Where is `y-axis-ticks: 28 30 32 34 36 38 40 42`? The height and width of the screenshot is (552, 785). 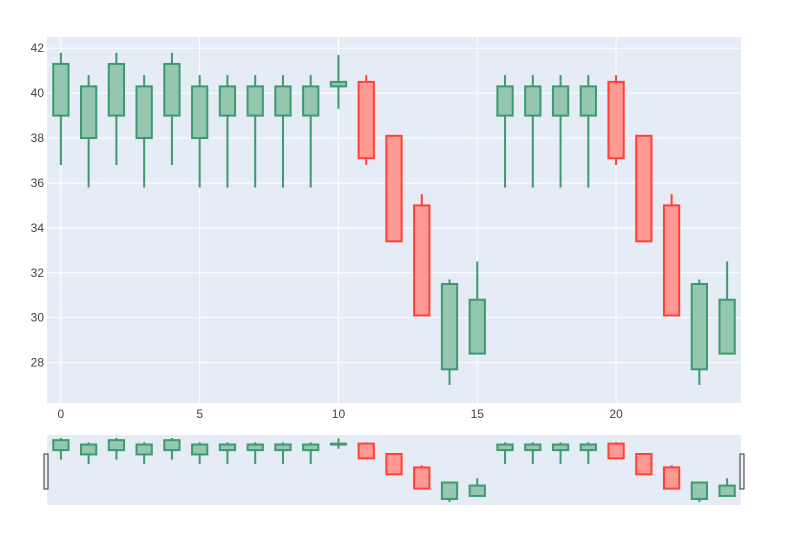
y-axis-ticks: 28 30 32 34 36 38 40 42 is located at coordinates (38, 205).